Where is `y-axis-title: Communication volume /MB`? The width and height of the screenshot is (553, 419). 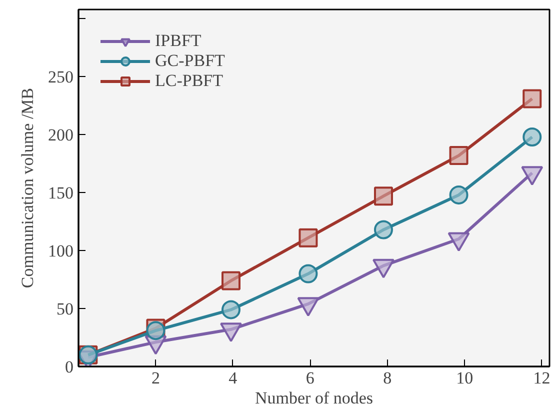 y-axis-title: Communication volume /MB is located at coordinates (27, 188).